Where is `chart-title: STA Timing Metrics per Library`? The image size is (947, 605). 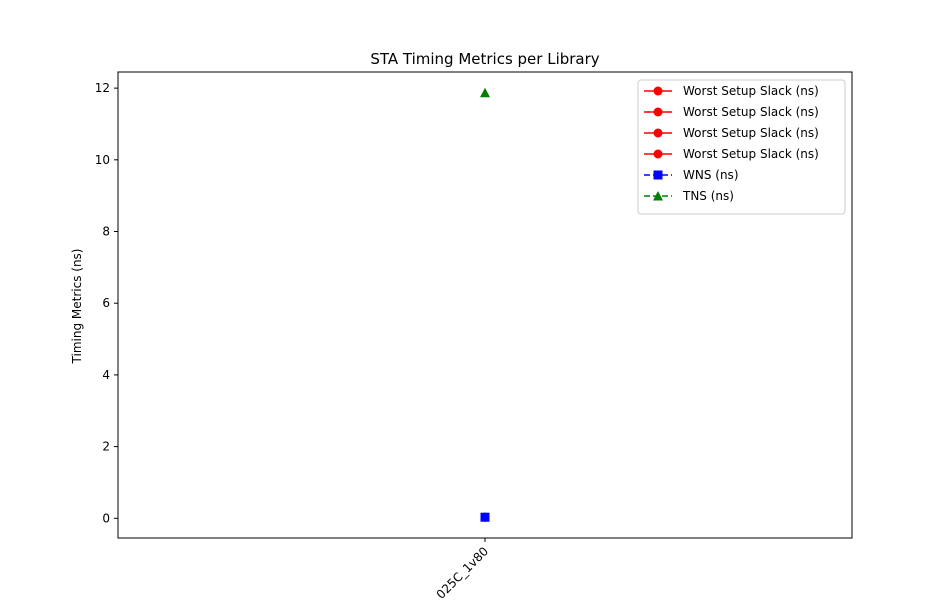
chart-title: STA Timing Metrics per Library is located at coordinates (484, 59).